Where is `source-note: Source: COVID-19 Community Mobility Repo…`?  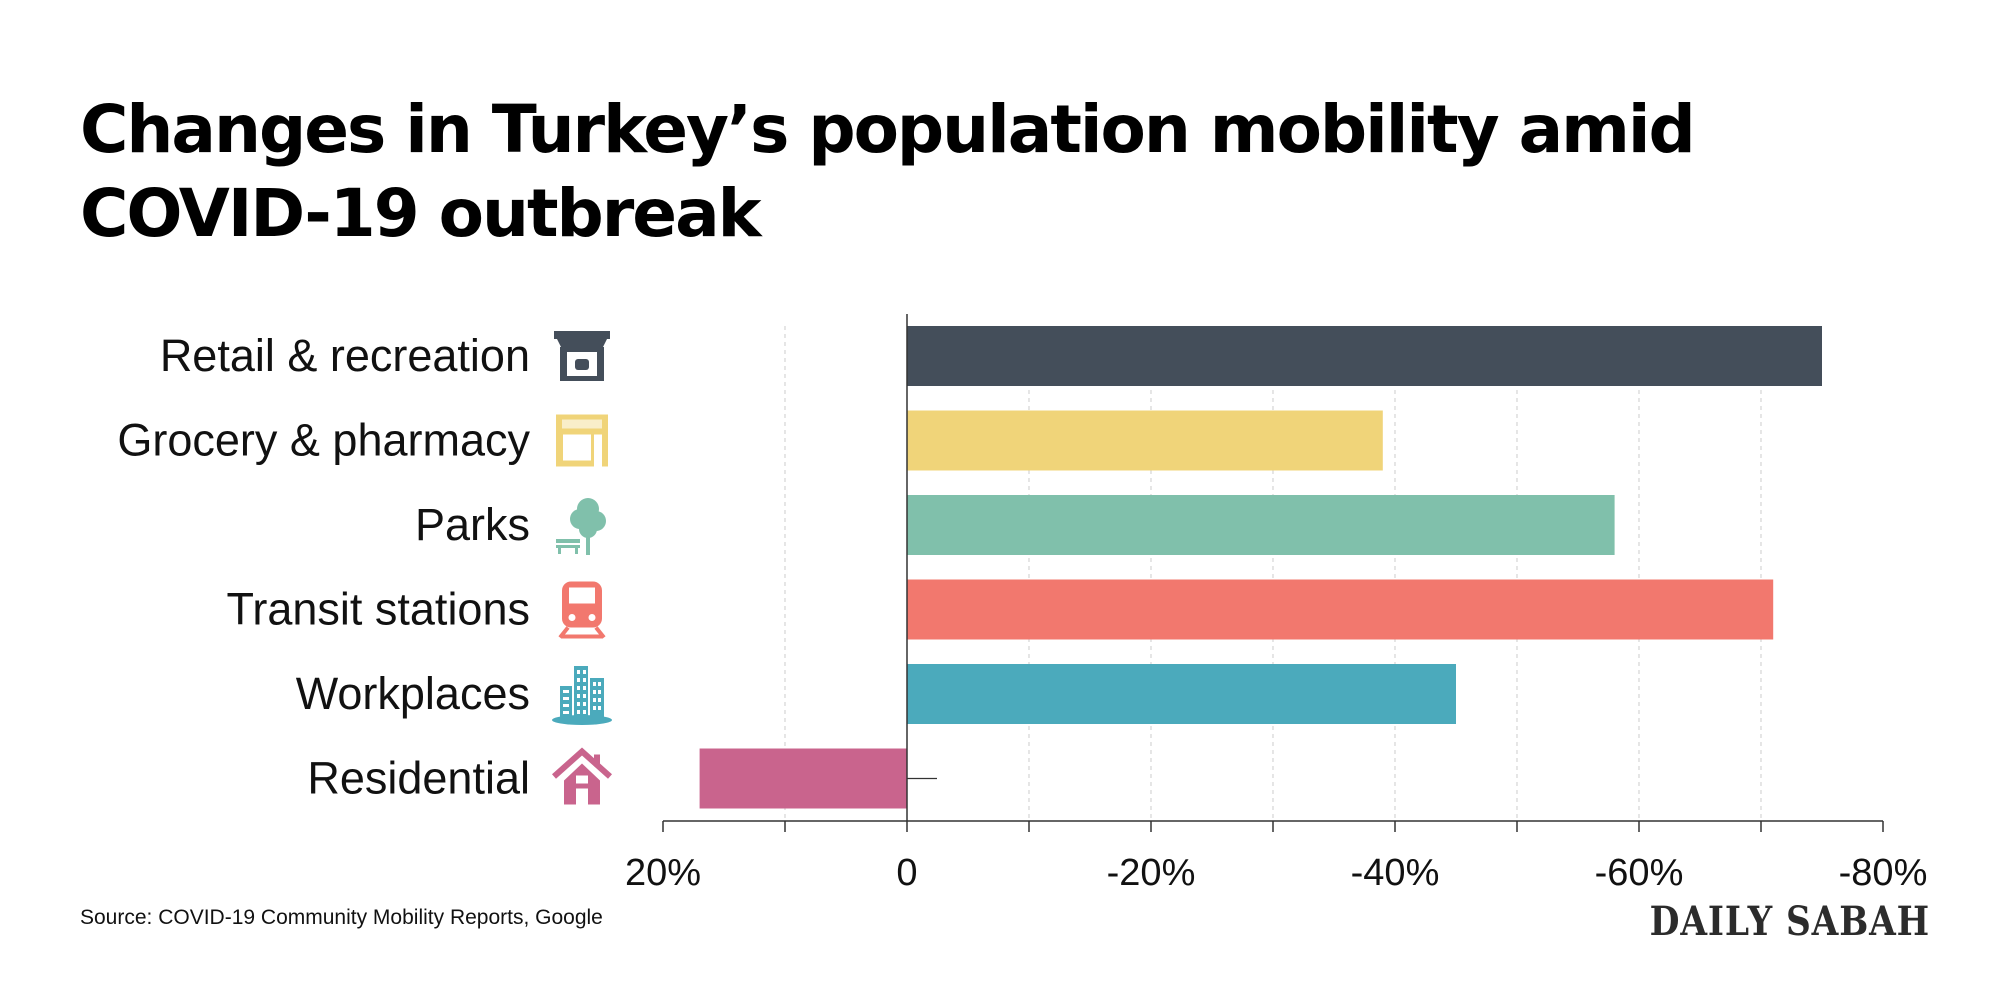
source-note: Source: COVID-19 Community Mobility Repo… is located at coordinates (341, 917).